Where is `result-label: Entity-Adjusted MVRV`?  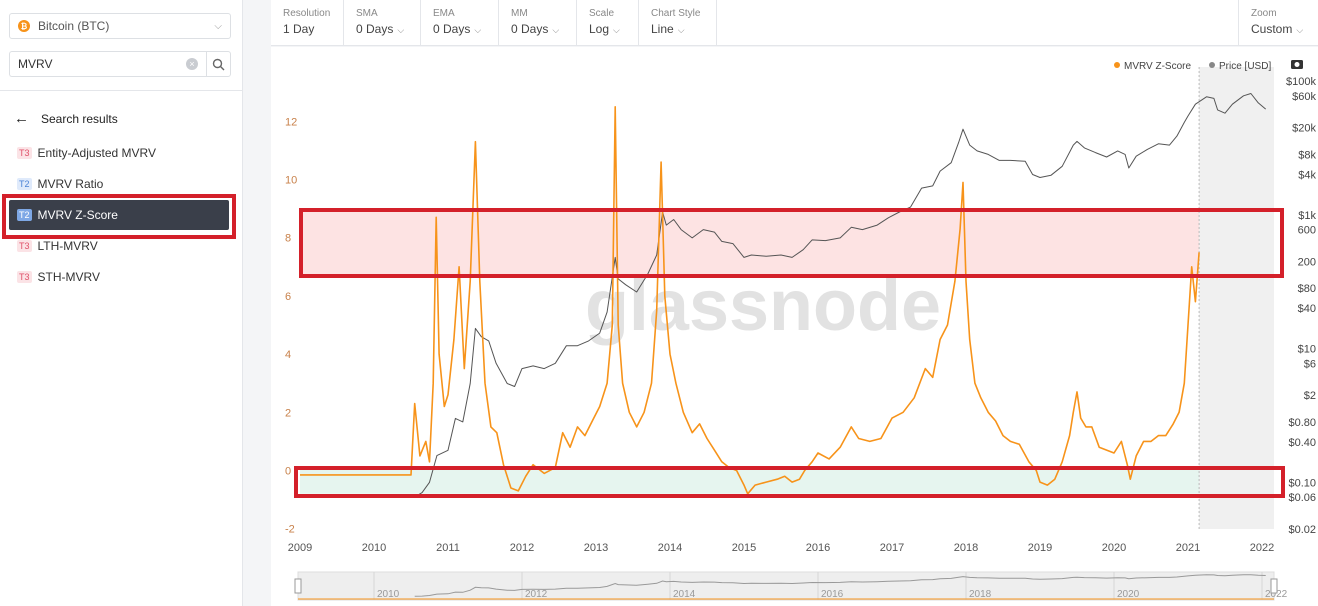
result-label: Entity-Adjusted MVRV is located at coordinates (97, 153).